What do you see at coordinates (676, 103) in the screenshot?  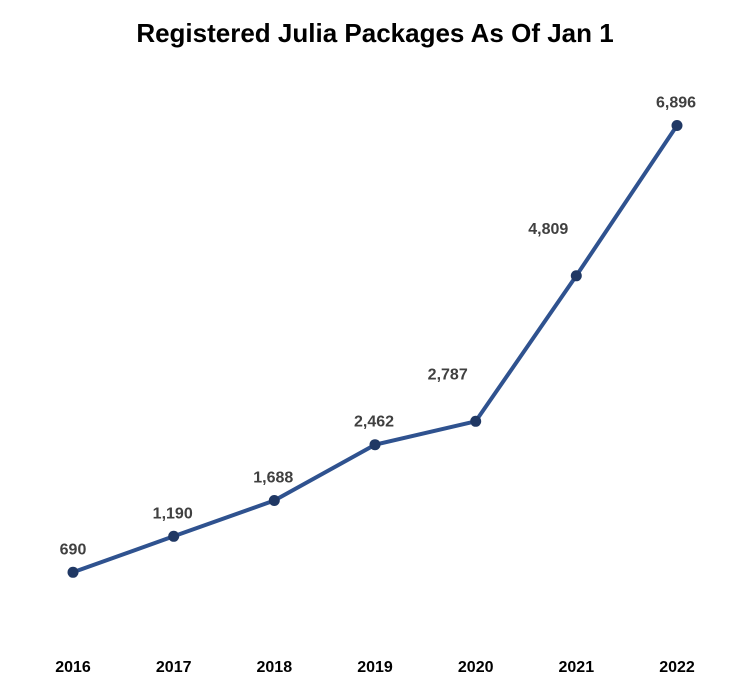 I see `data-label: 6,896` at bounding box center [676, 103].